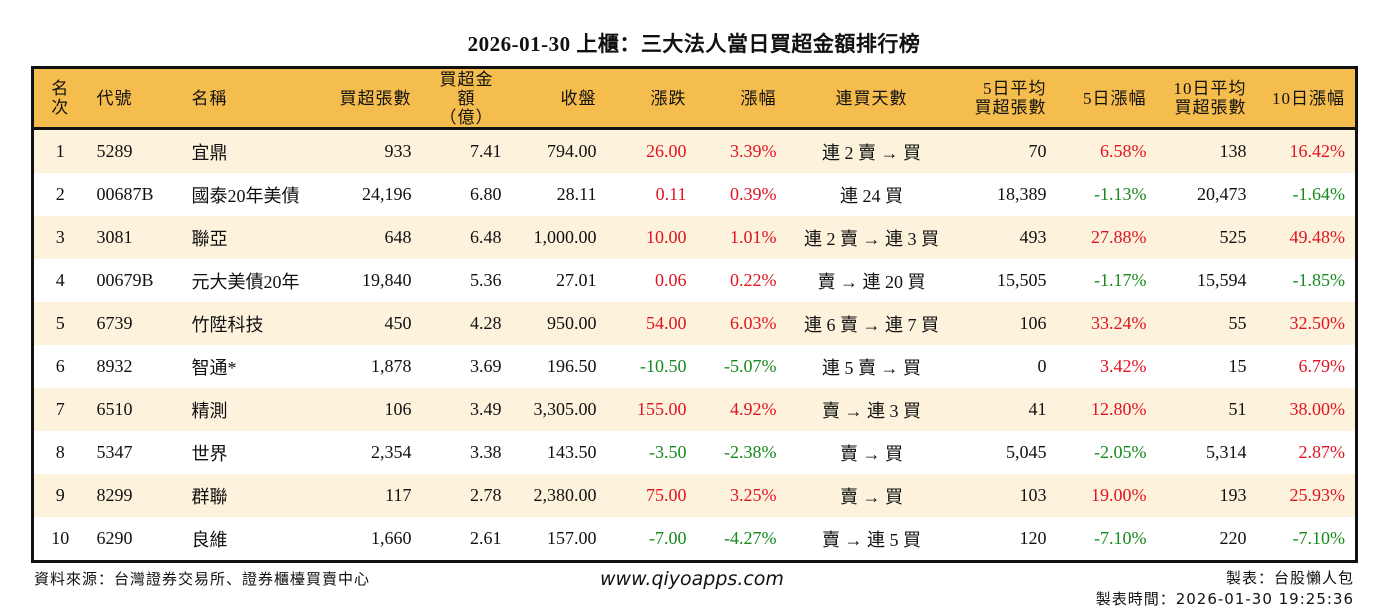 This screenshot has height=612, width=1388. Describe the element at coordinates (1026, 452) in the screenshot. I see `cell-avg5-lots: 5,045` at that location.